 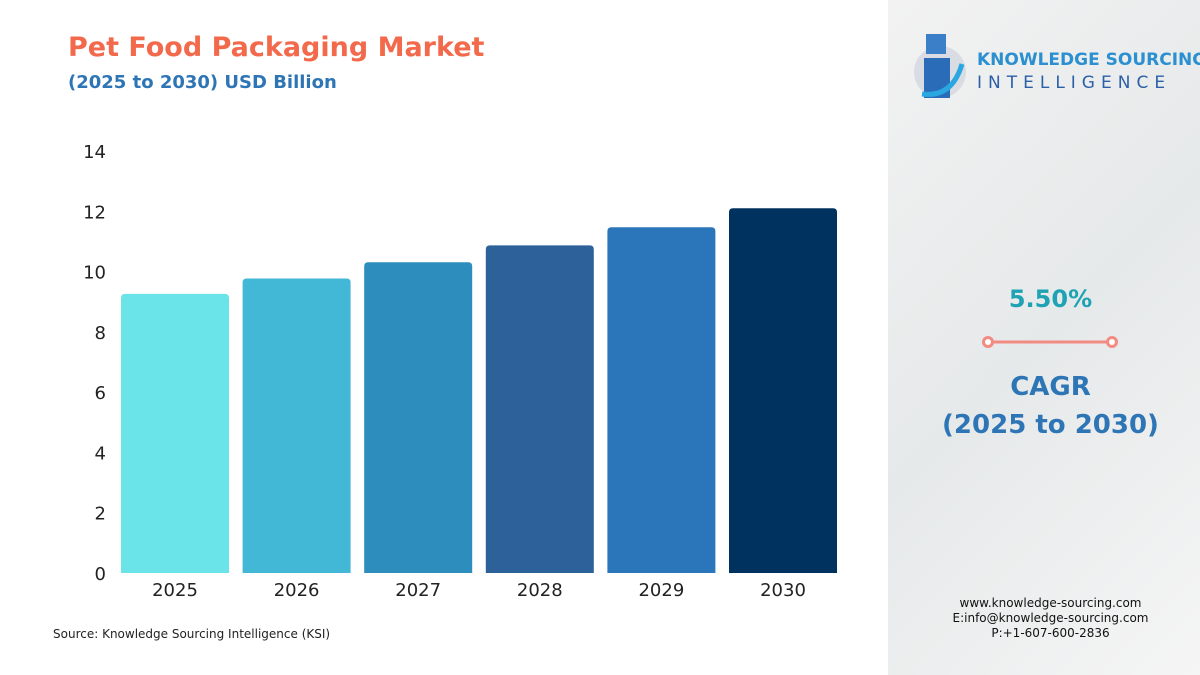 I want to click on website-link: www.knowledge-sourcing.com, so click(x=1050, y=603).